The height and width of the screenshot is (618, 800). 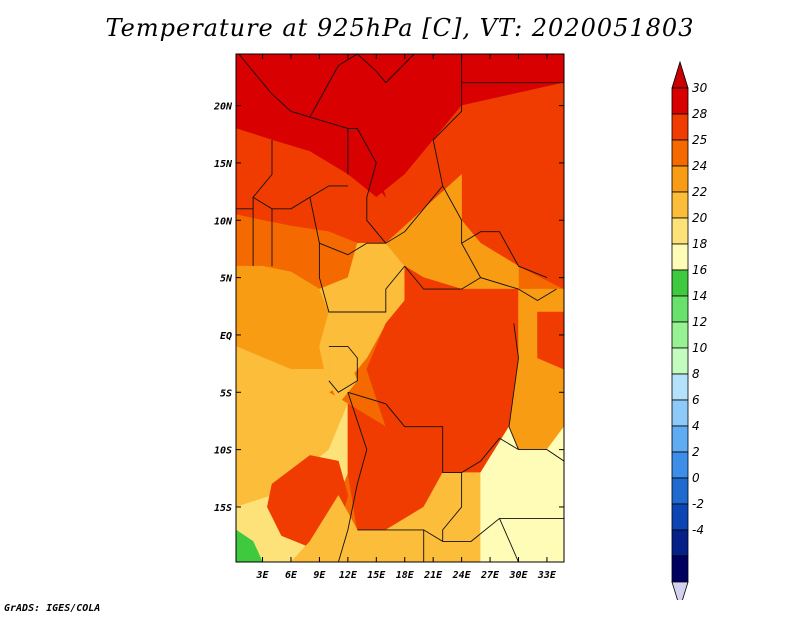 I want to click on colorbar-label: 14, so click(x=699, y=296).